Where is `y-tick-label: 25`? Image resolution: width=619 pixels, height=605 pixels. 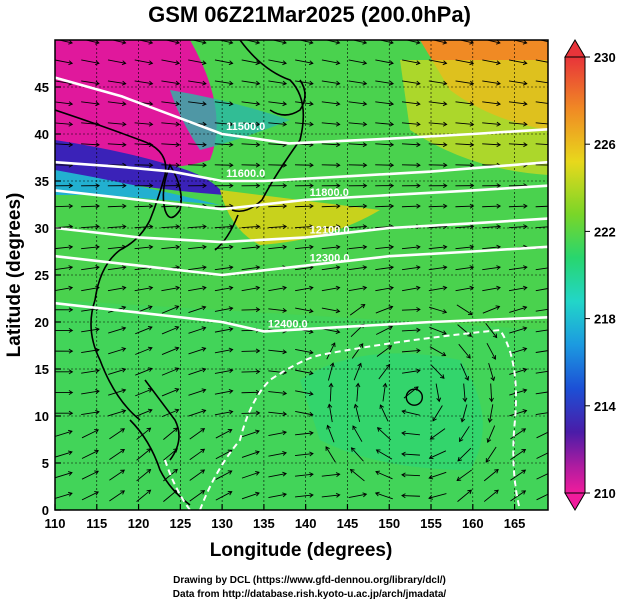
y-tick-label: 25 is located at coordinates (42, 275).